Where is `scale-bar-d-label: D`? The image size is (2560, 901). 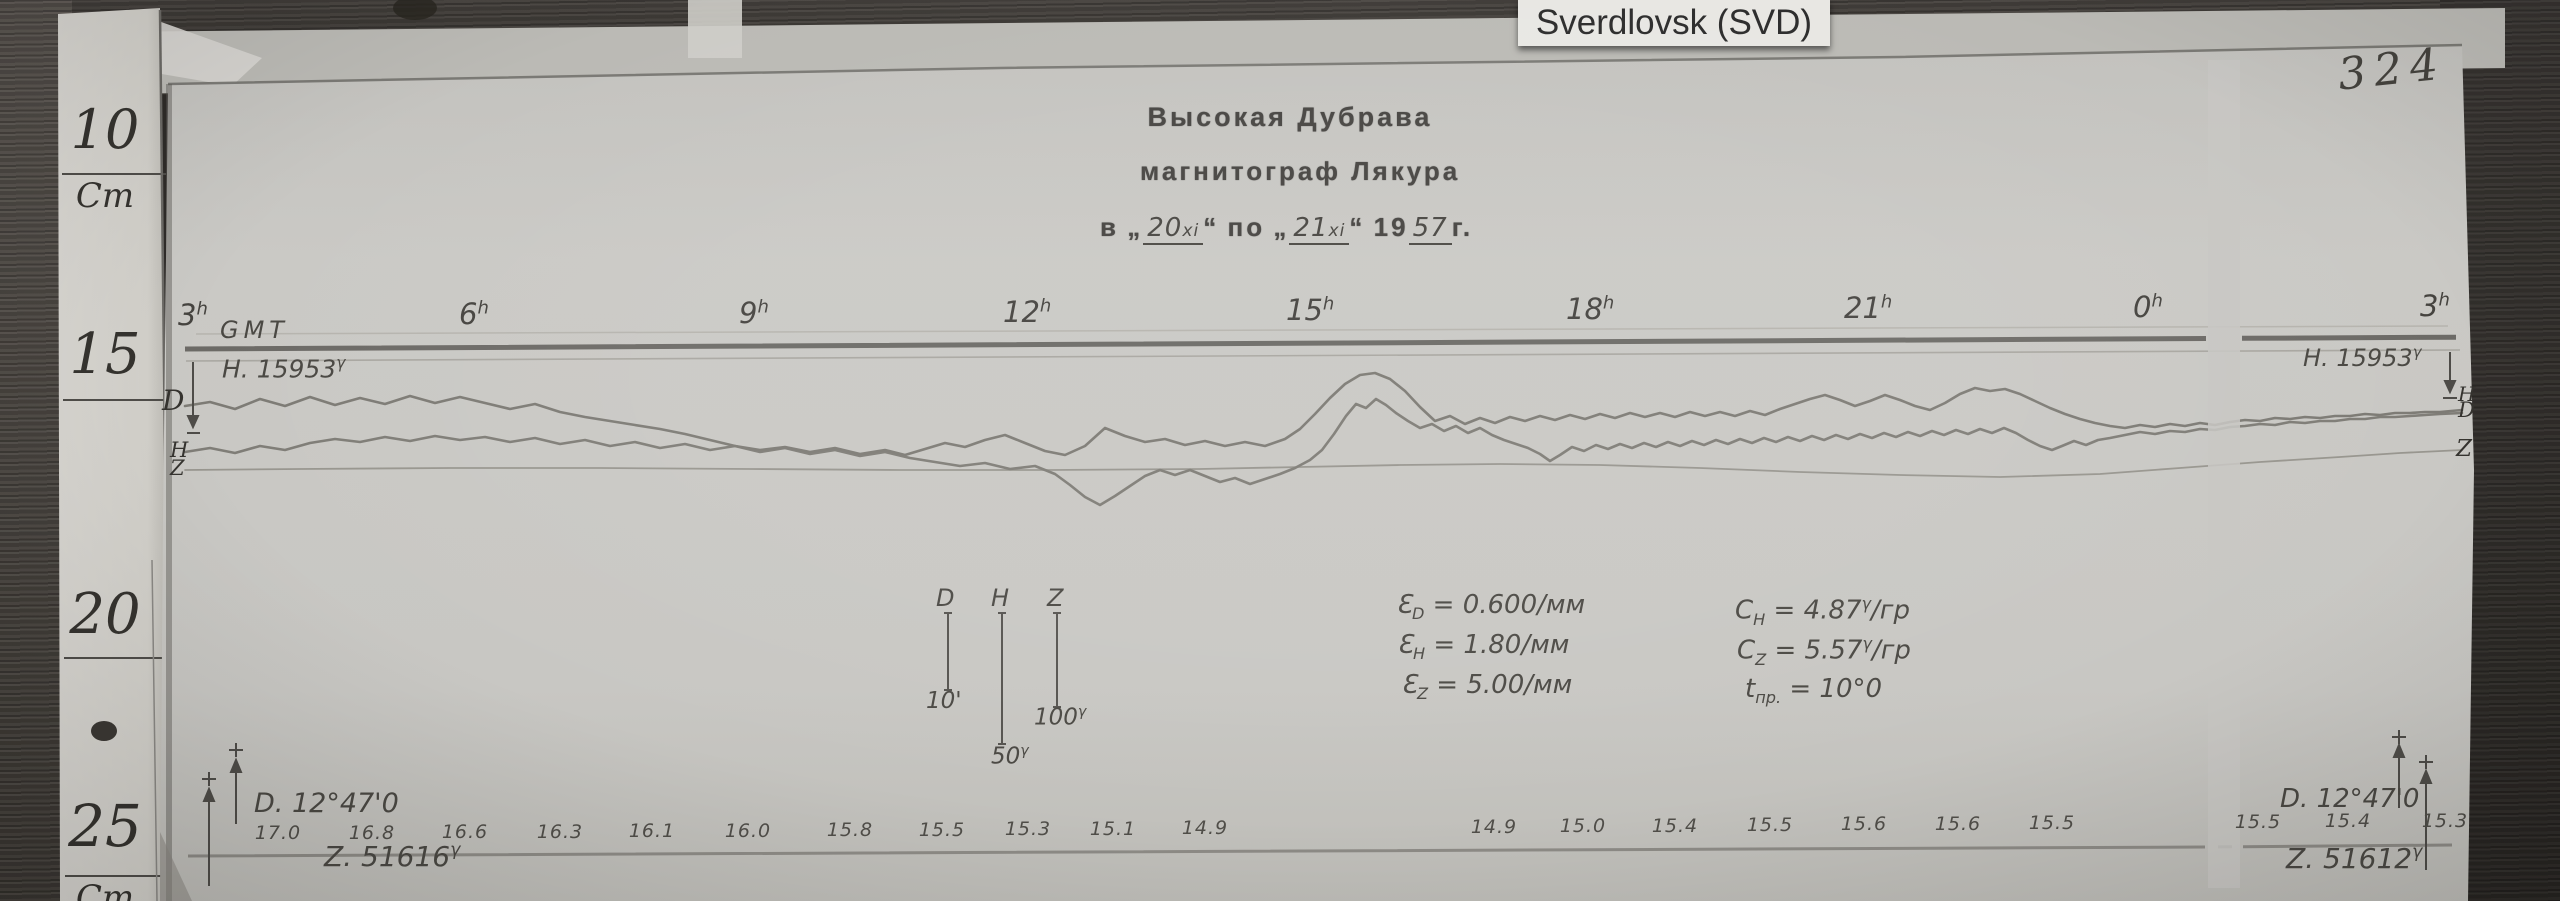
scale-bar-d-label: D is located at coordinates (945, 598).